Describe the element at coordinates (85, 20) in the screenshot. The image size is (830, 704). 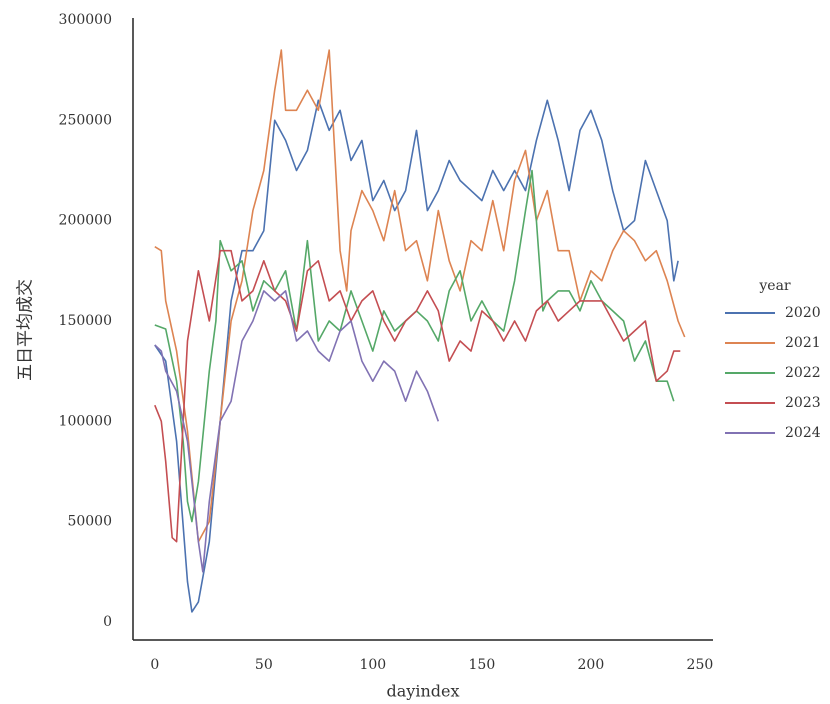
I see `y-tick-label: 300000` at that location.